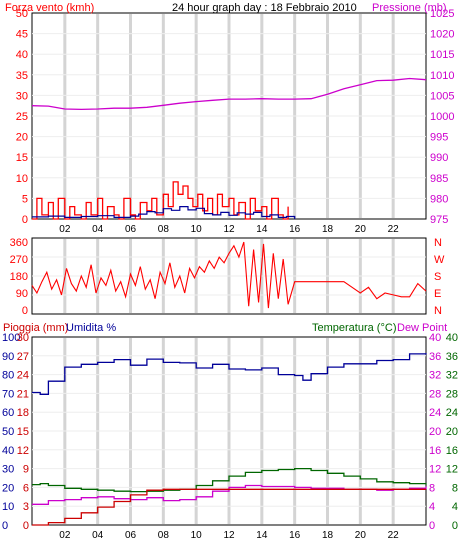 The image size is (460, 560). What do you see at coordinates (35, 328) in the screenshot?
I see `rain-axis-label: Pioggia (mm)` at bounding box center [35, 328].